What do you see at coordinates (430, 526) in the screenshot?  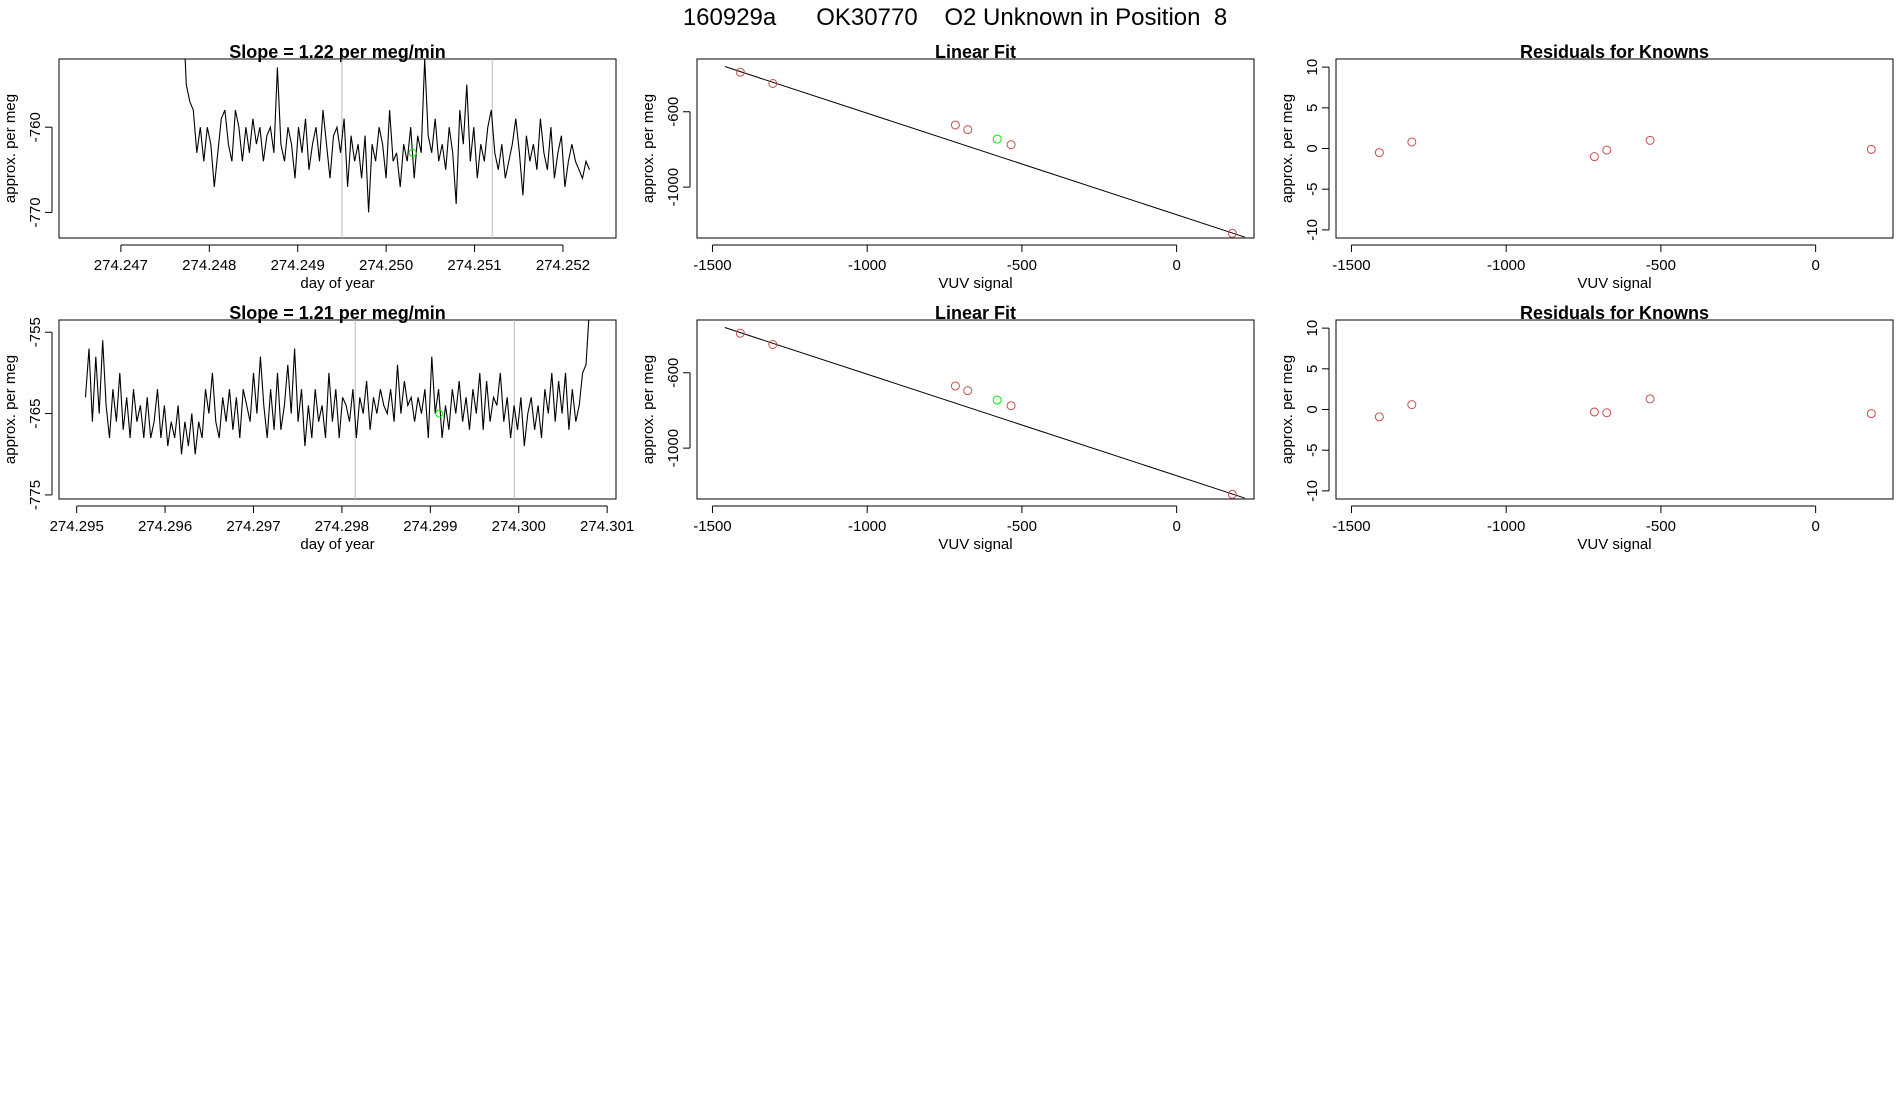 I see `x-tick-label: 274.299` at bounding box center [430, 526].